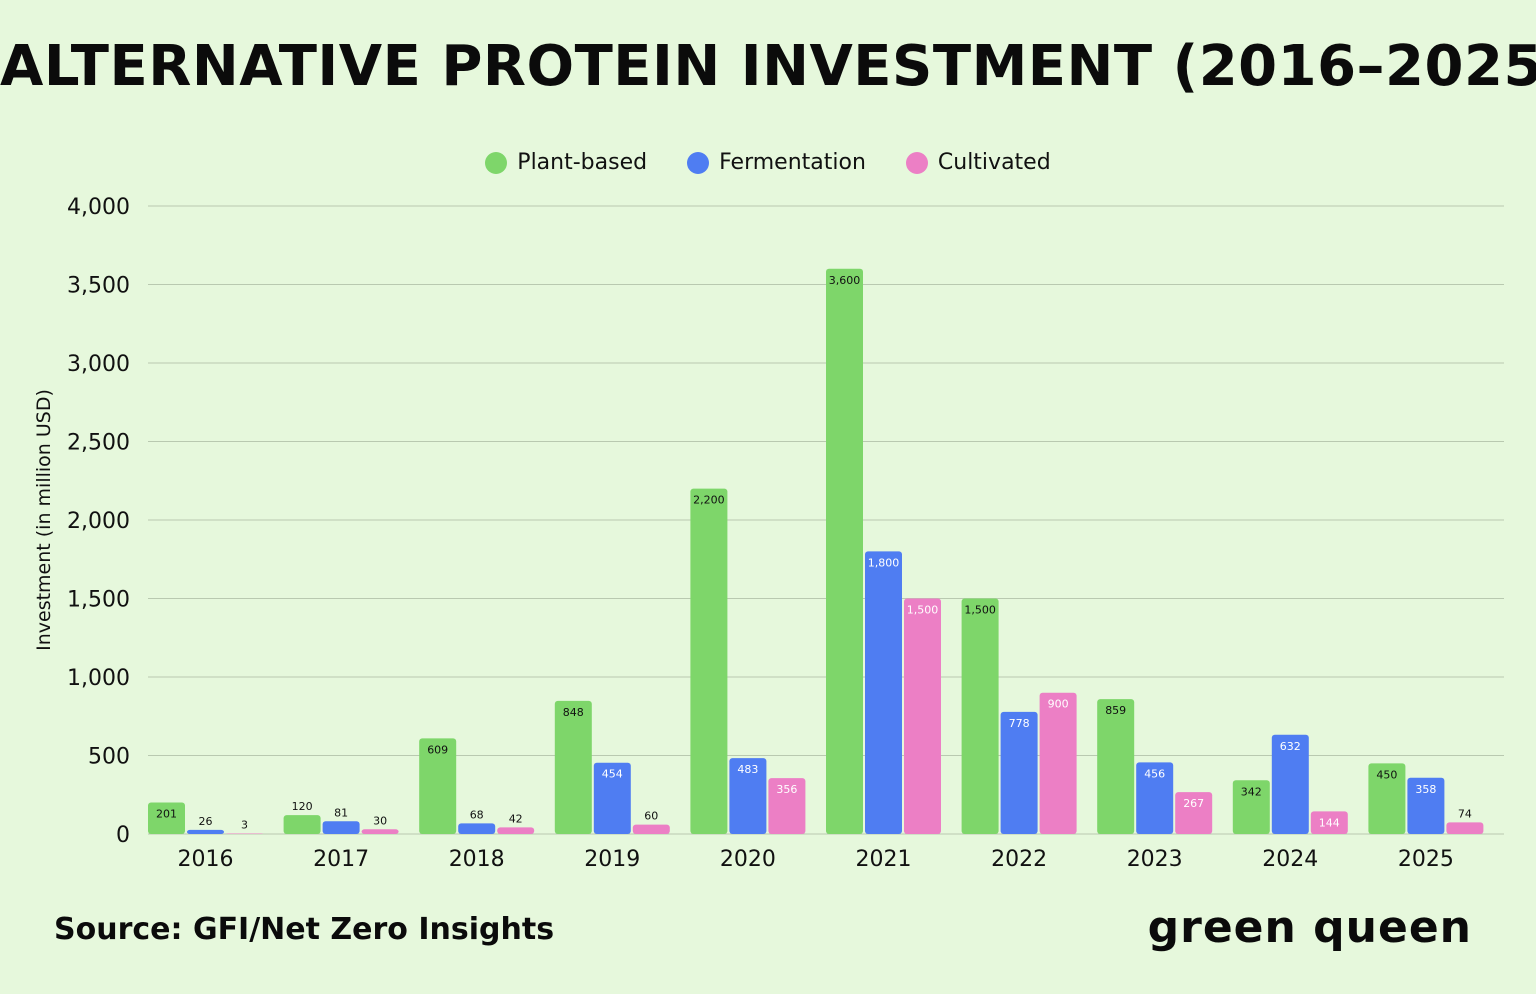 The image size is (1536, 994). What do you see at coordinates (1251, 791) in the screenshot?
I see `data-label: 342` at bounding box center [1251, 791].